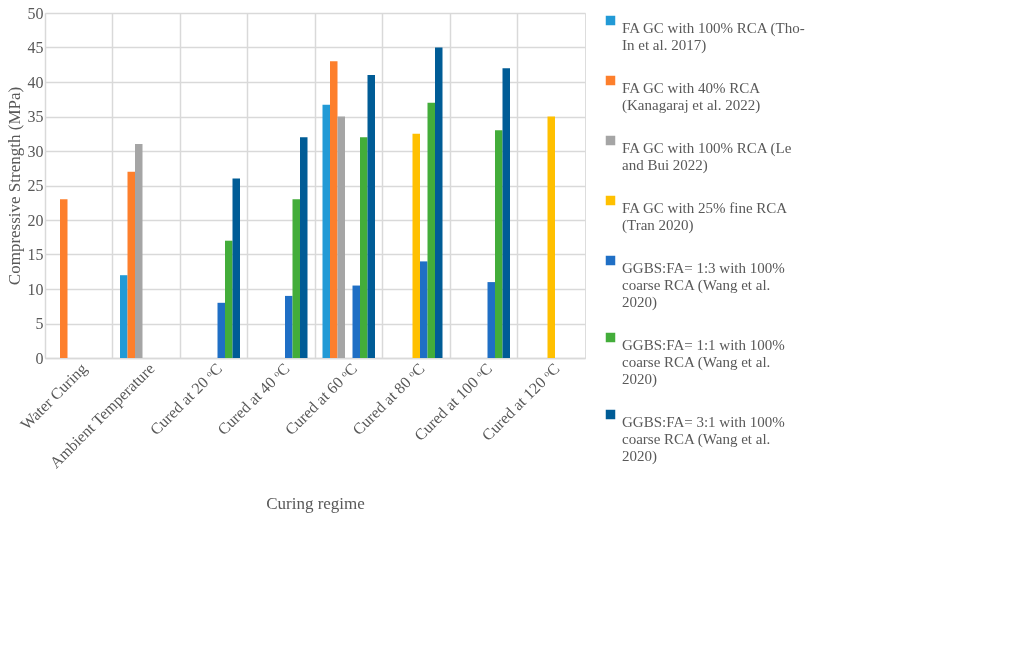  Describe the element at coordinates (39, 358) in the screenshot. I see `y-tick-label: 0` at that location.